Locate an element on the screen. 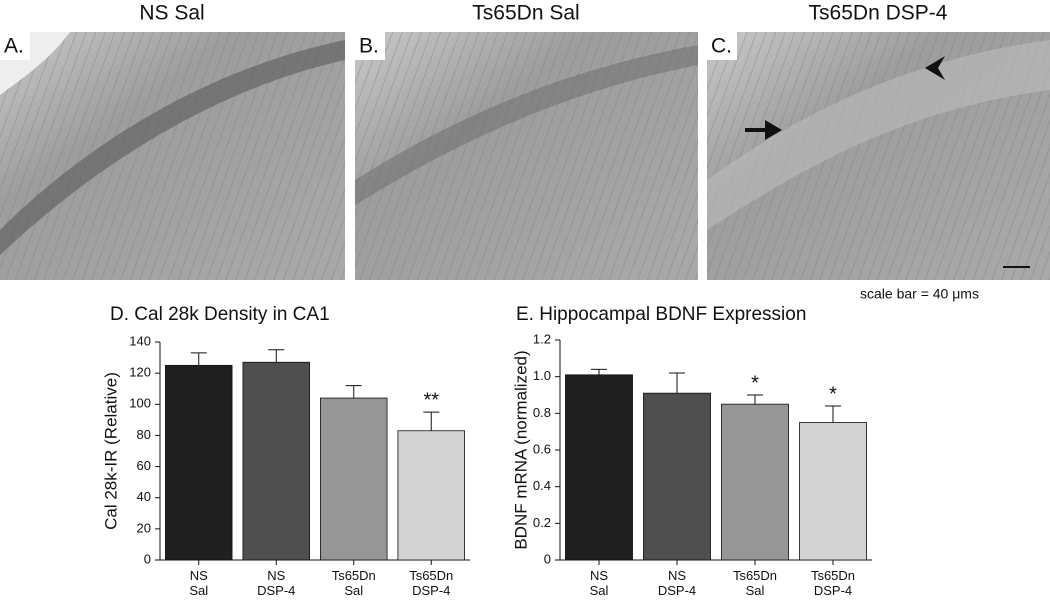 Image resolution: width=1050 pixels, height=600 pixels. y-tick-label: 140 is located at coordinates (140, 340).